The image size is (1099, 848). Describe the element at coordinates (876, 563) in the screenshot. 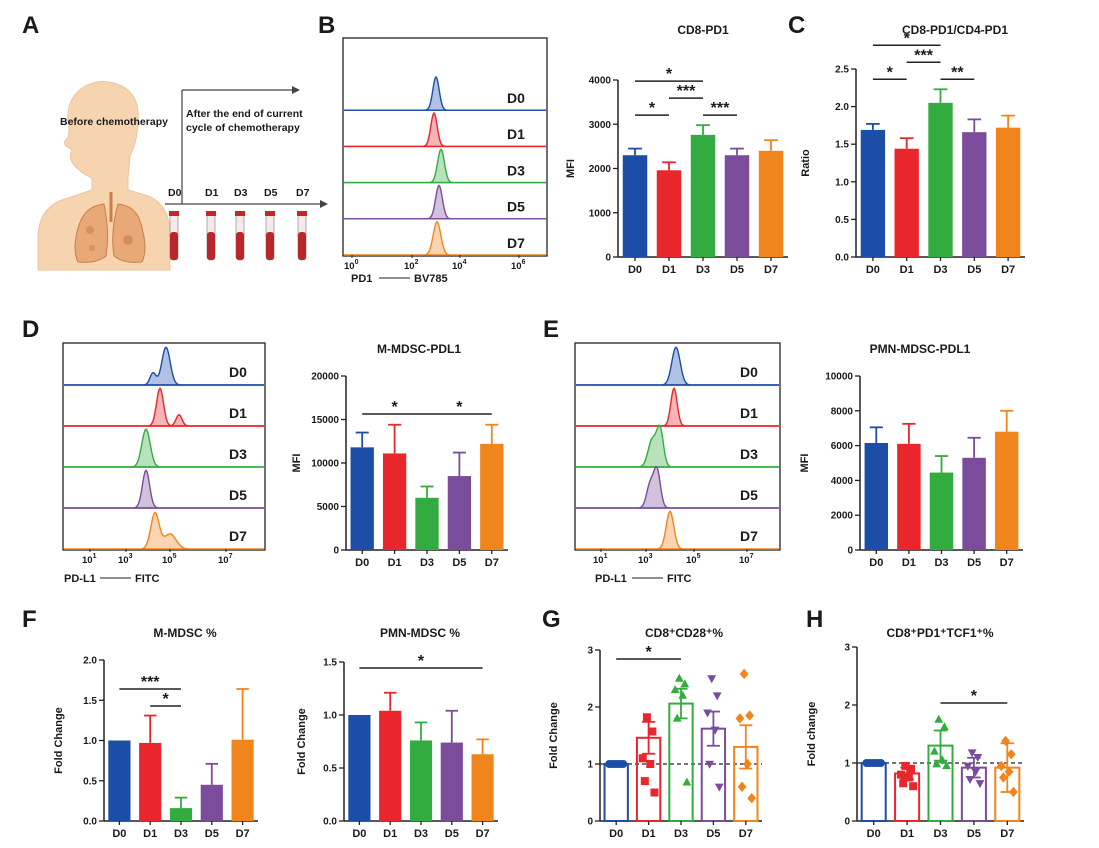

I see `x-tick-label: D0` at that location.